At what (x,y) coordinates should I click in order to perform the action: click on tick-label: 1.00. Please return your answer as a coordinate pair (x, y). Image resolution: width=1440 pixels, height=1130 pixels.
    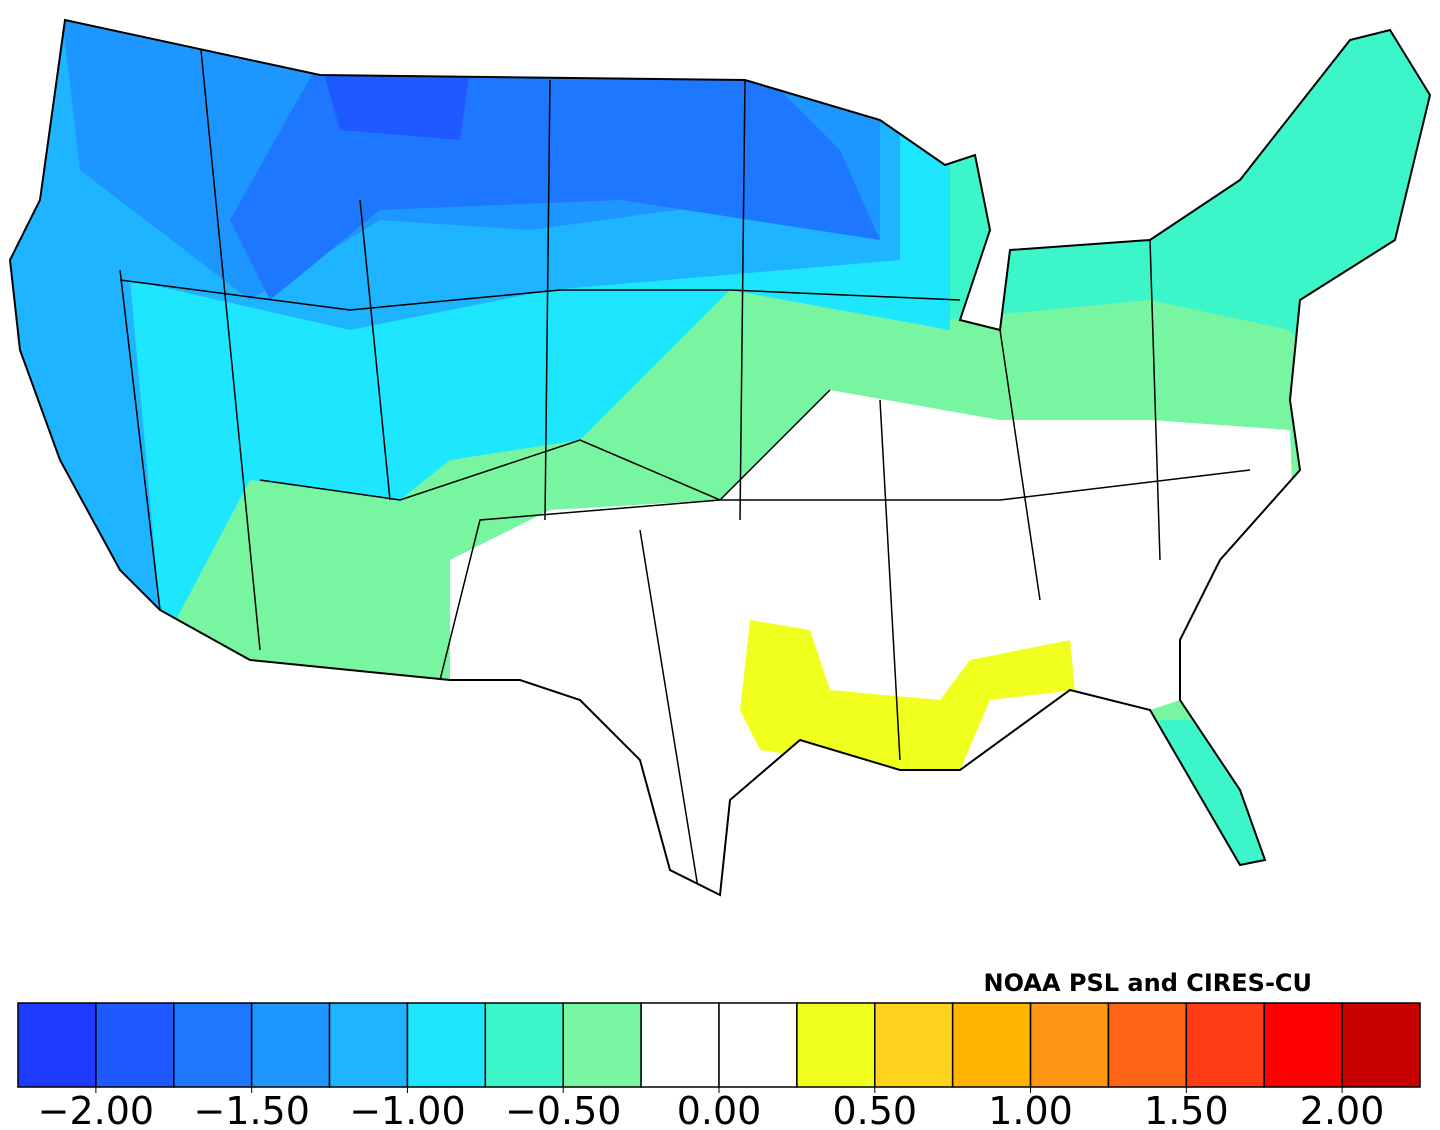
    Looking at the image, I should click on (1030, 1109).